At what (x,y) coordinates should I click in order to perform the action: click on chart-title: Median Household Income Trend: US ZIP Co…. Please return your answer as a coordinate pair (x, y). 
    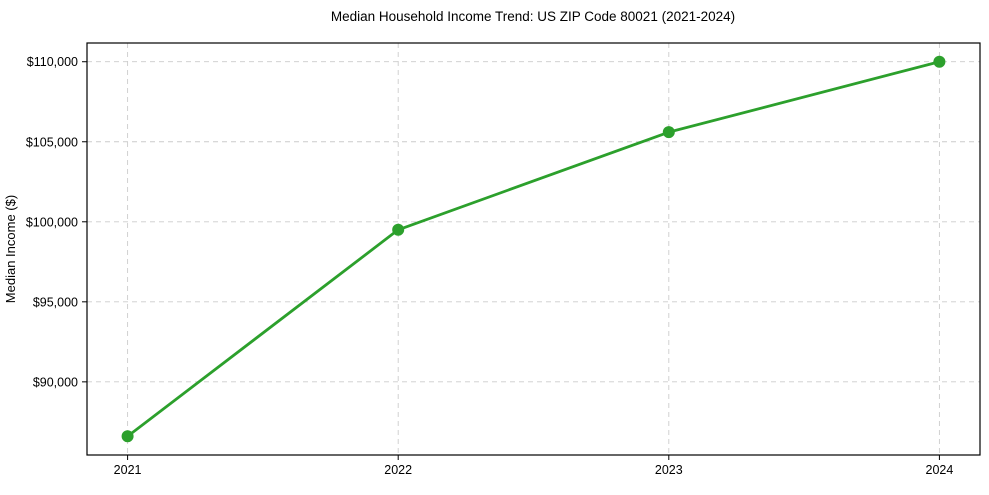
    Looking at the image, I should click on (533, 16).